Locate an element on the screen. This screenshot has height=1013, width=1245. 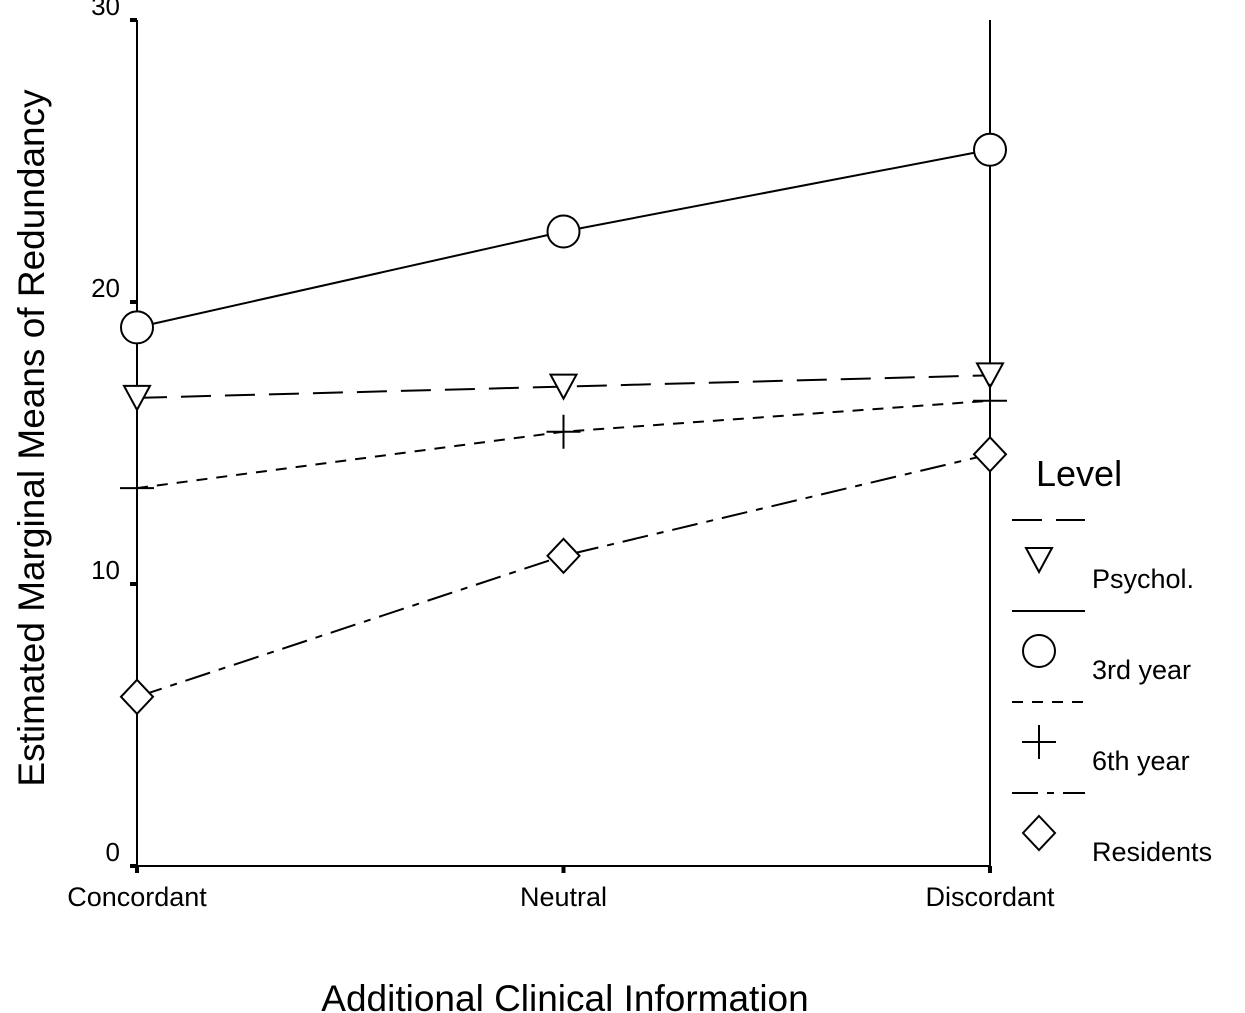
legend-item: 6th year is located at coordinates (1101, 738).